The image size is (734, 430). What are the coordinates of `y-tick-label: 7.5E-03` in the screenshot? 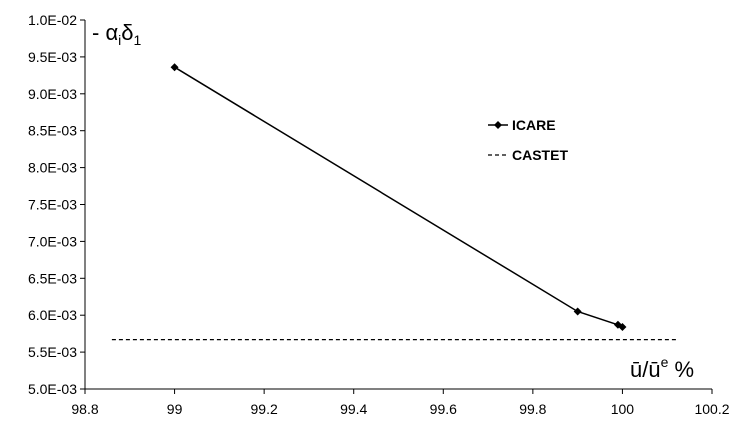 It's located at (52, 205).